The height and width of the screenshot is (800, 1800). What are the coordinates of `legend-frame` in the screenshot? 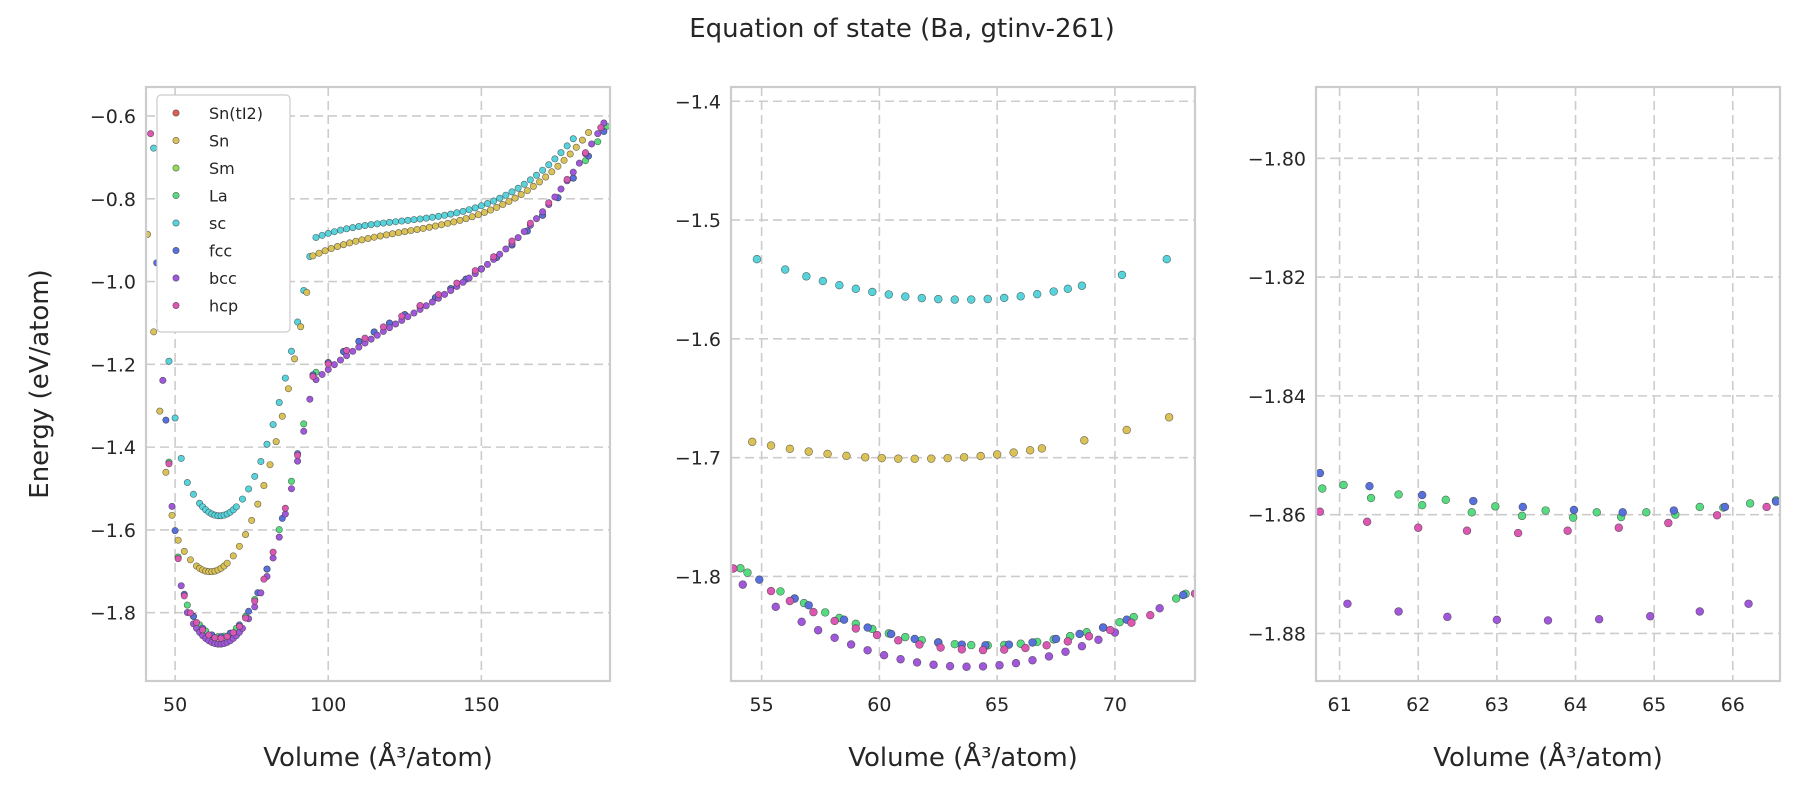 It's located at (223, 213).